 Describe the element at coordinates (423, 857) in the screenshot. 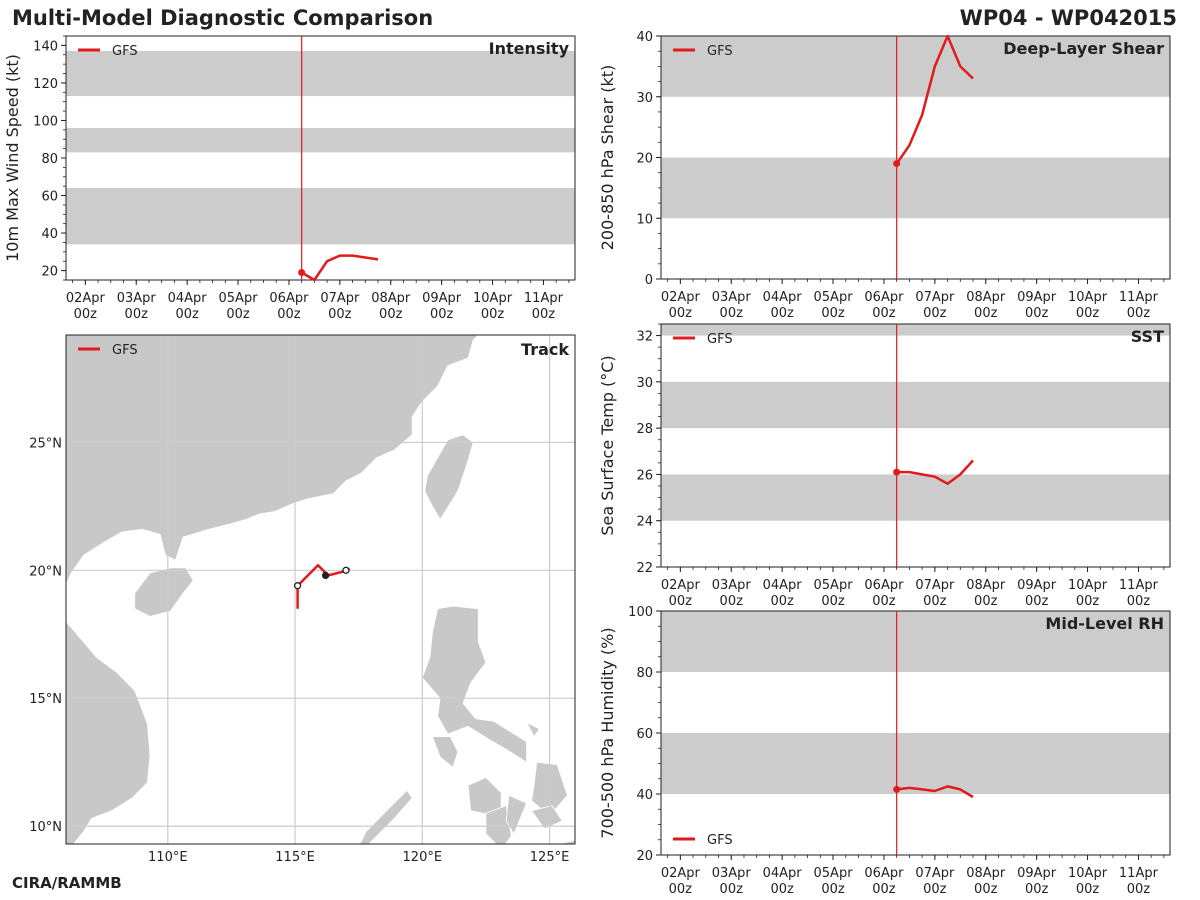

I see `lon-tick-label: 120°E` at that location.